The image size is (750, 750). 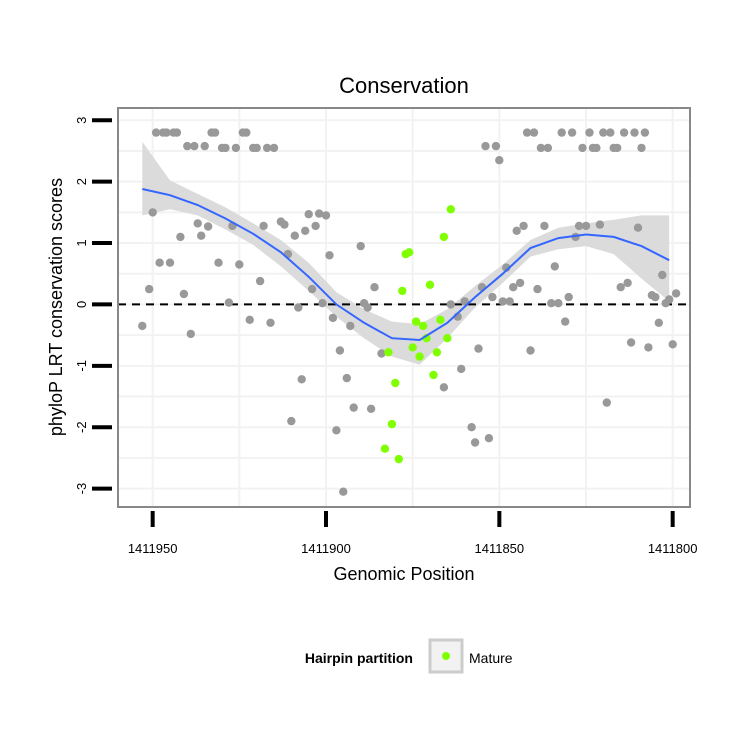 What do you see at coordinates (359, 658) in the screenshot?
I see `legend-title: Hairpin partition` at bounding box center [359, 658].